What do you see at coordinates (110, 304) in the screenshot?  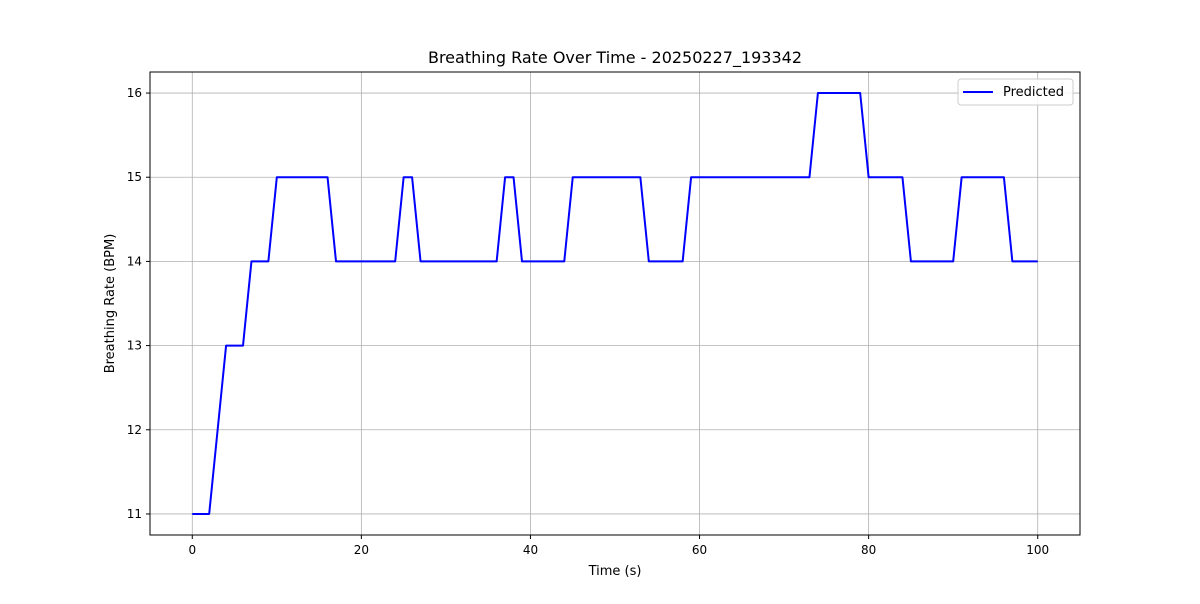 I see `y-axis-label: Breathing Rate (BPM)` at bounding box center [110, 304].